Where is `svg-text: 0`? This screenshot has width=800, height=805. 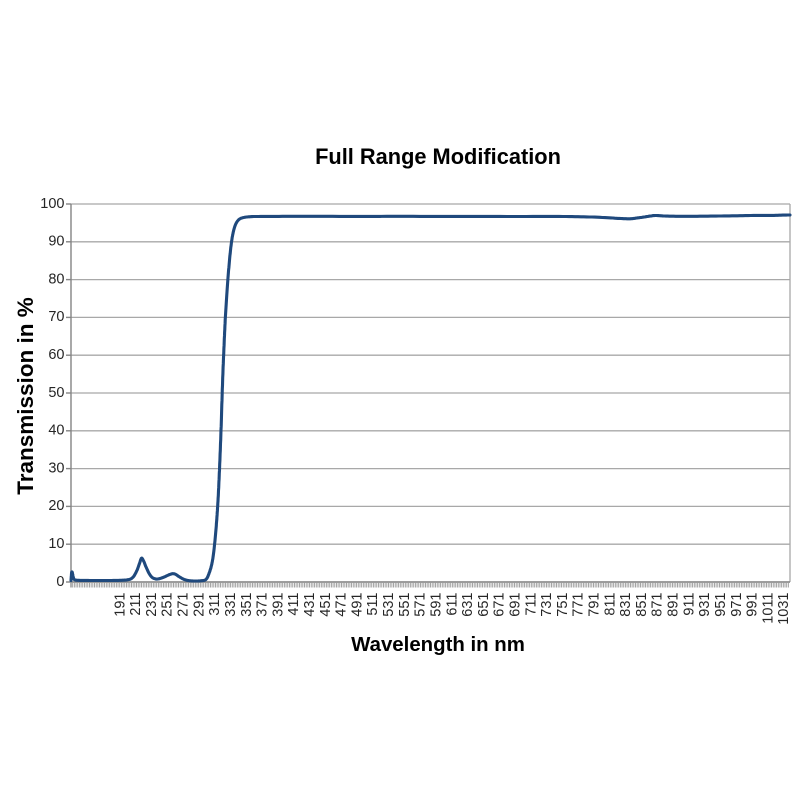
svg-text: 0 is located at coordinates (60, 582).